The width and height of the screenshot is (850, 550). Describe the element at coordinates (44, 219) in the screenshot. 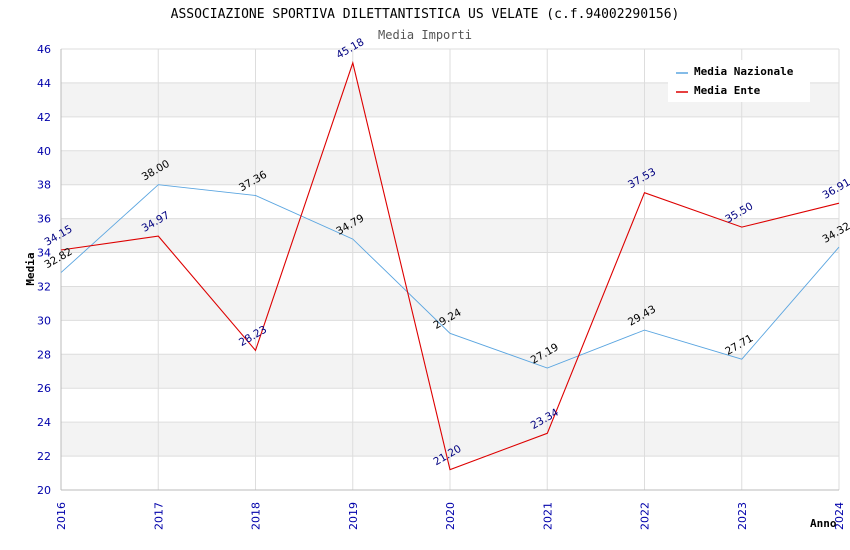

I see `y-tick-label: 36` at that location.